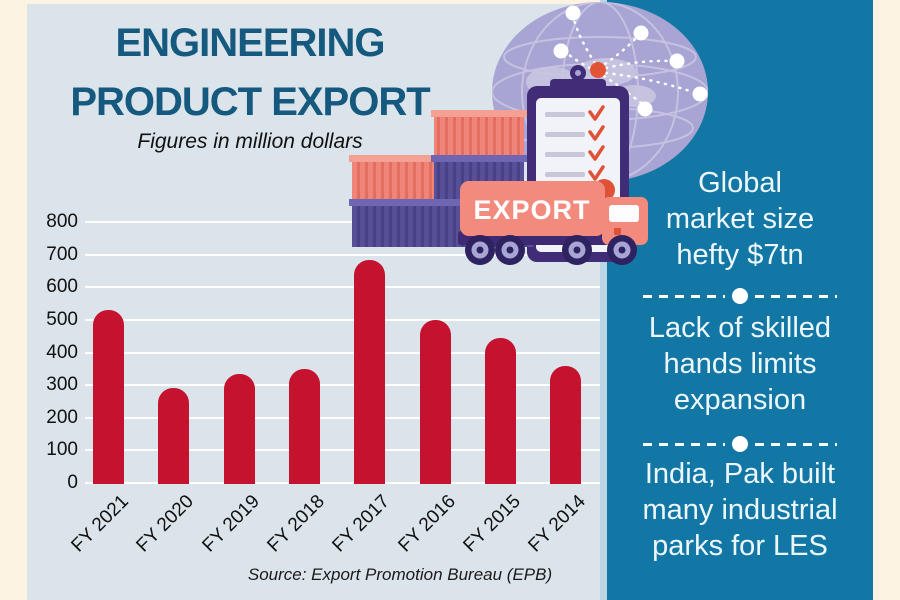 The height and width of the screenshot is (600, 900). Describe the element at coordinates (361, 524) in the screenshot. I see `x-tick-label: FY 2017` at that location.